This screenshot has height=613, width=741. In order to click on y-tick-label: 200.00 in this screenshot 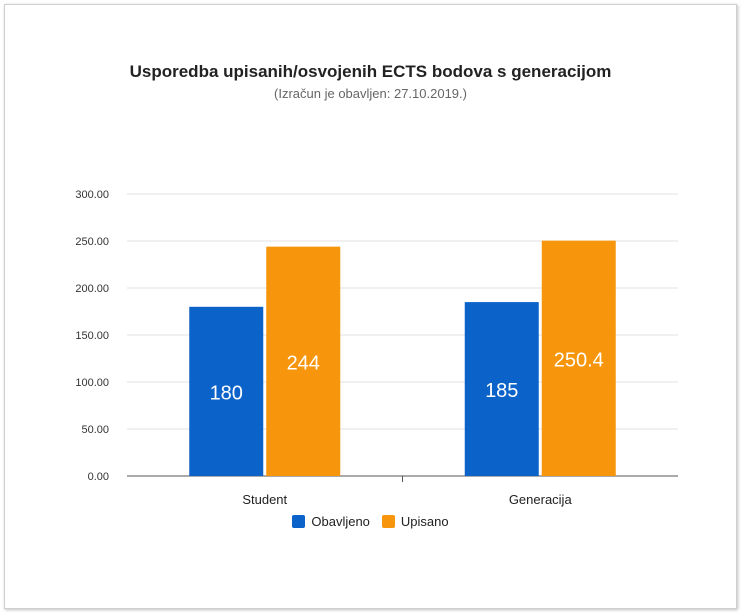, I will do `click(92, 289)`.